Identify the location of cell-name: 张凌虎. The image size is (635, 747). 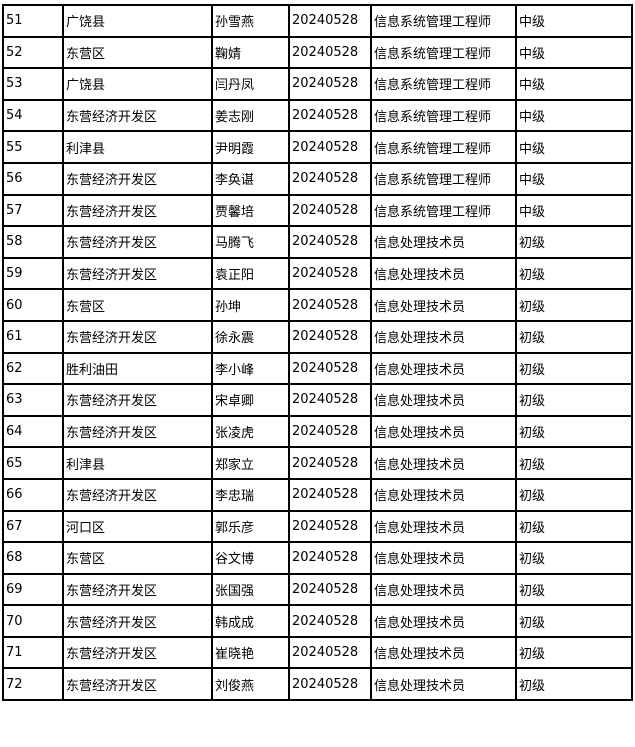
(250, 431).